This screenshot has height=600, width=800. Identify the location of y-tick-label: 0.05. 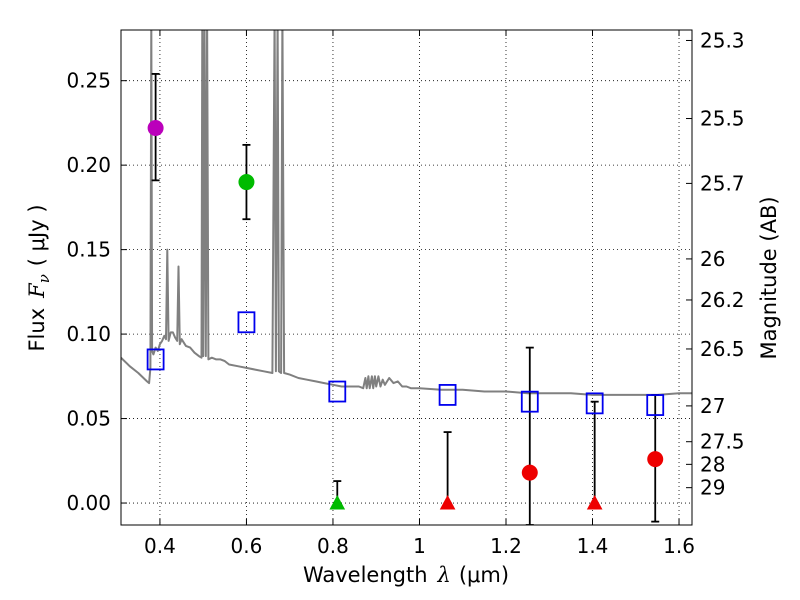
(88, 419).